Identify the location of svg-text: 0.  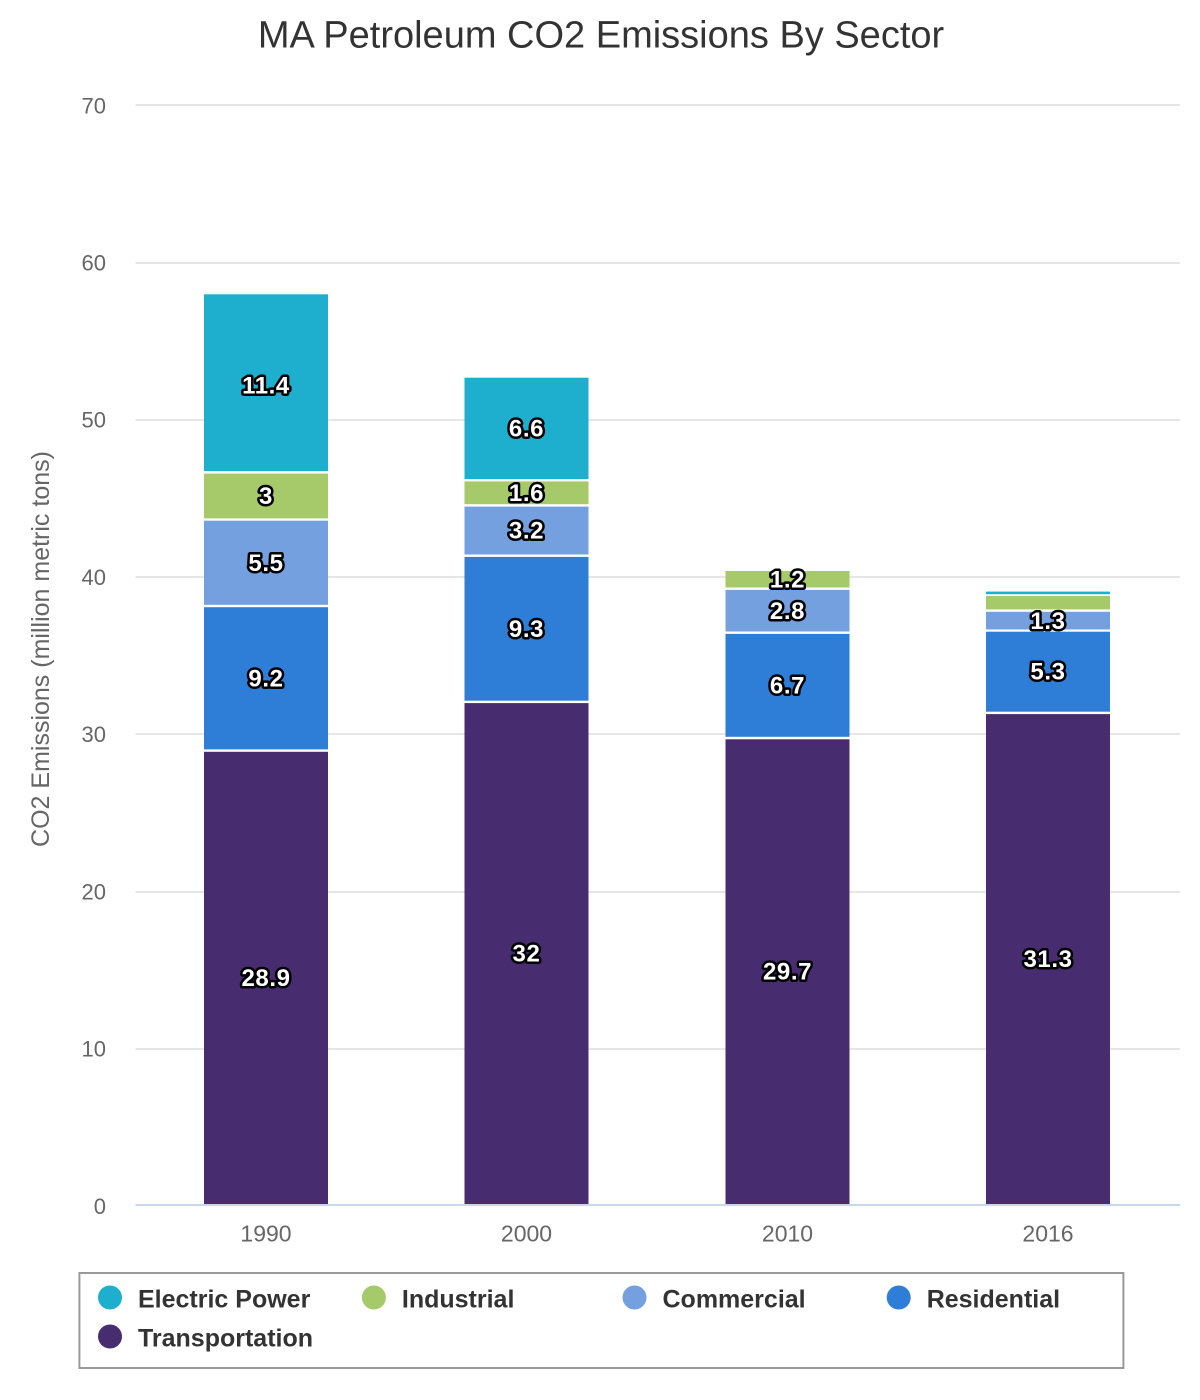
(100, 1206).